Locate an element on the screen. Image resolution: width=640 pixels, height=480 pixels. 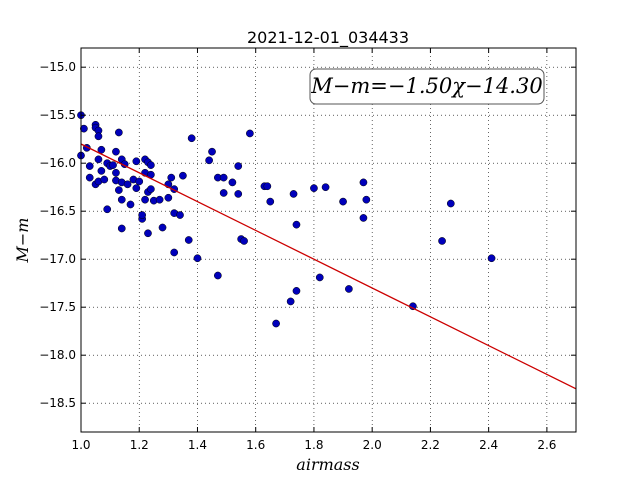
y-tick-label: −16.0 is located at coordinates (57, 163).